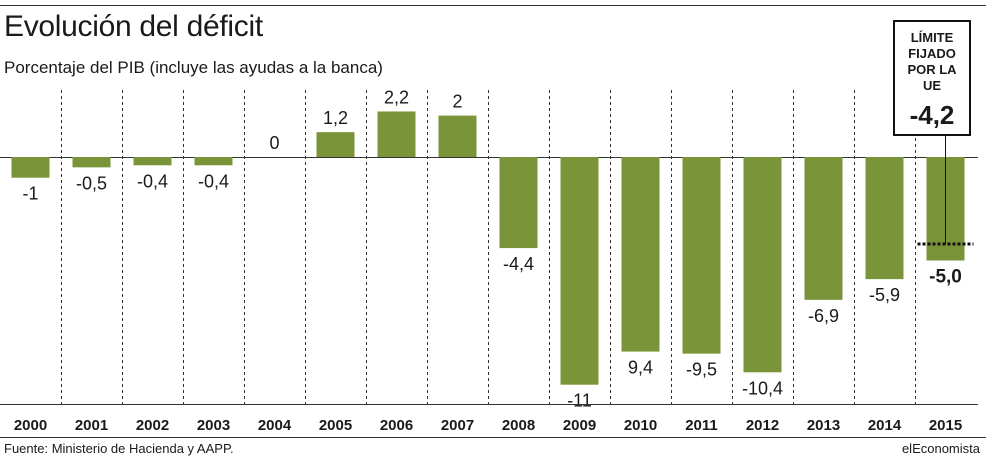 This screenshot has height=460, width=986. What do you see at coordinates (133, 26) in the screenshot?
I see `chart-title: Evolución del déficit` at bounding box center [133, 26].